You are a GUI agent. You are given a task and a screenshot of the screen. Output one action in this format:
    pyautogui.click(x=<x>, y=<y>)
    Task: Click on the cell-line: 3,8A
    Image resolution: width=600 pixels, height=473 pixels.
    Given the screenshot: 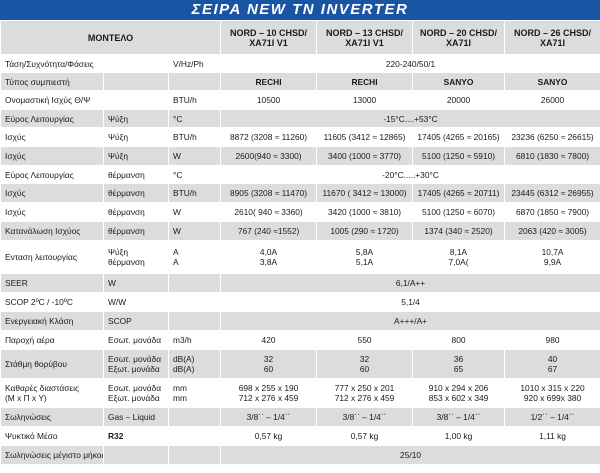 What is the action you would take?
    pyautogui.click(x=268, y=262)
    